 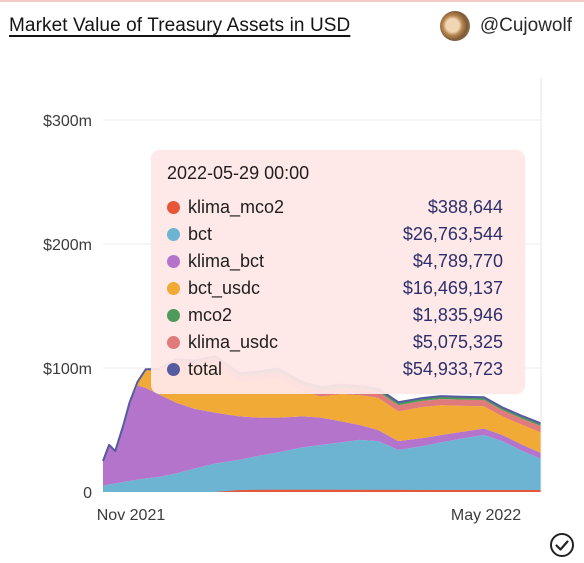 I want to click on tooltip-series-name: bct, so click(x=200, y=234).